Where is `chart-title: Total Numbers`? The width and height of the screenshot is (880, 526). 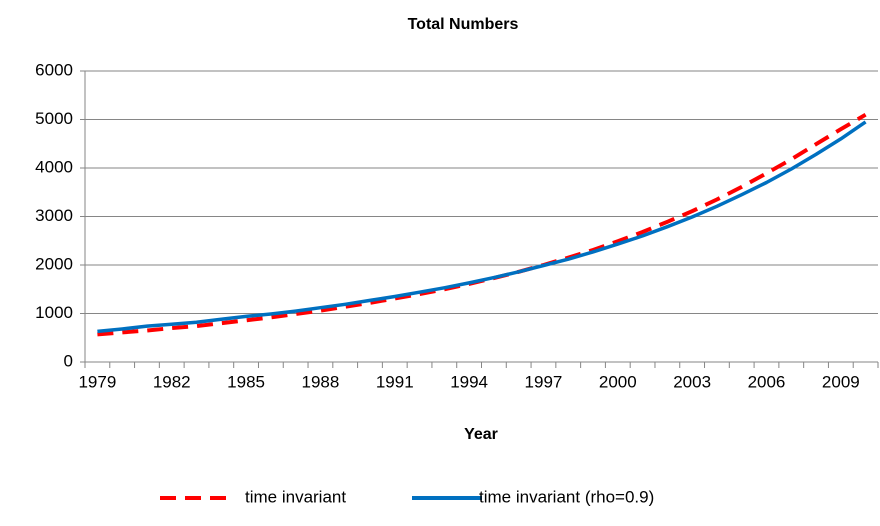
chart-title: Total Numbers is located at coordinates (463, 24).